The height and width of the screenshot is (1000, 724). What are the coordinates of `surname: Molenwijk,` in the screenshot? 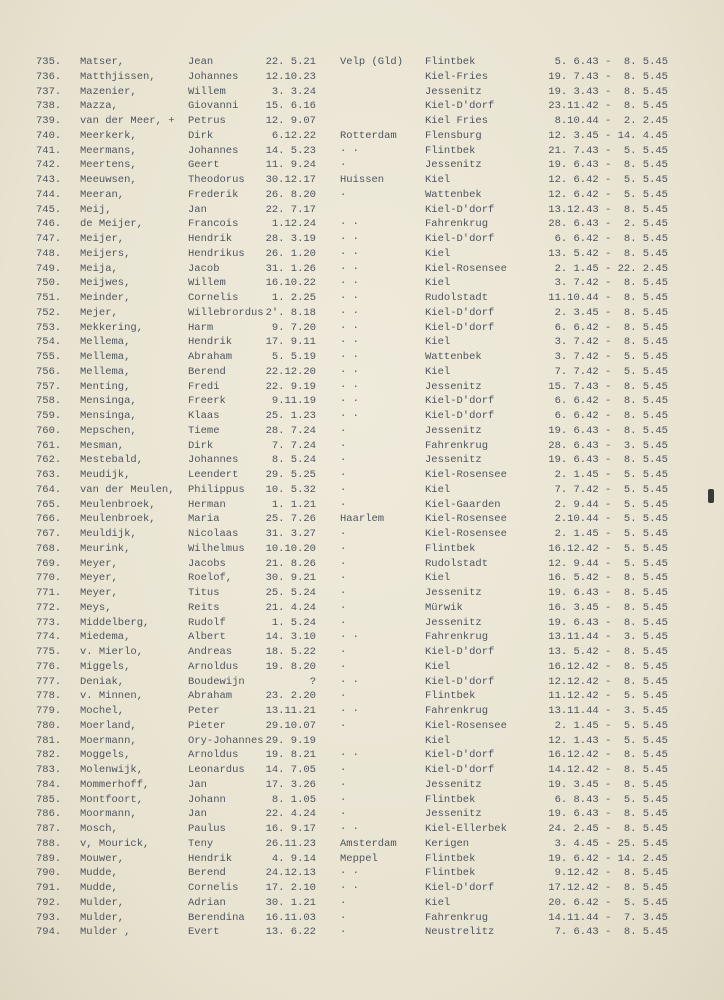 It's located at (112, 770).